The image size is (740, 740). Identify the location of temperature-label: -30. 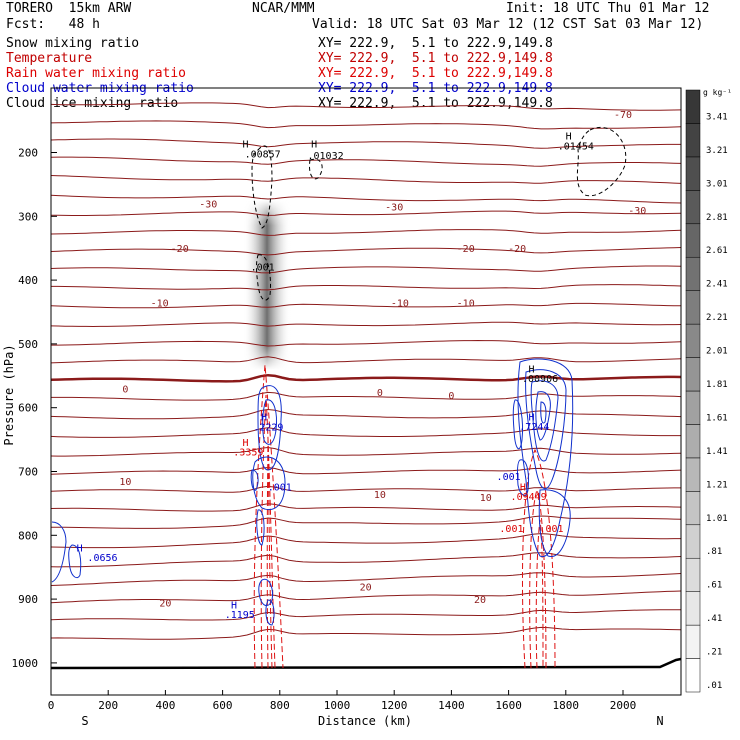
(637, 211).